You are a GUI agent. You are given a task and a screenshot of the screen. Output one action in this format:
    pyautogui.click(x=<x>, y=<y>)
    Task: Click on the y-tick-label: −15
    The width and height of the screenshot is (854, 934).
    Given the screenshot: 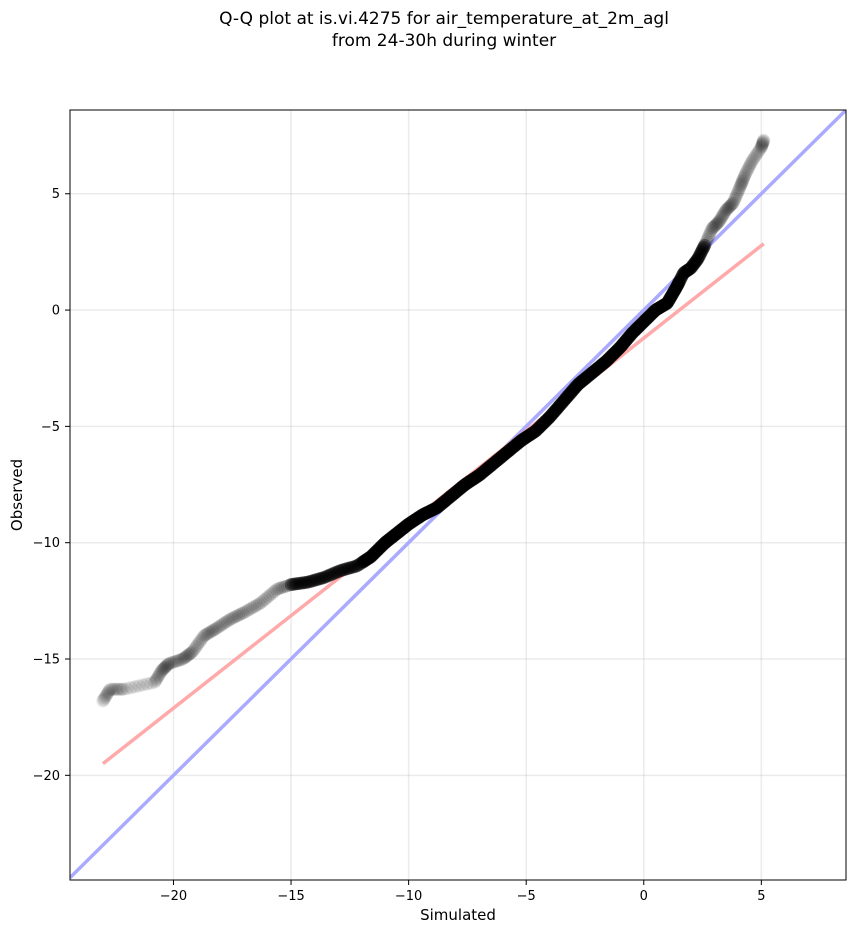 What is the action you would take?
    pyautogui.click(x=46, y=660)
    